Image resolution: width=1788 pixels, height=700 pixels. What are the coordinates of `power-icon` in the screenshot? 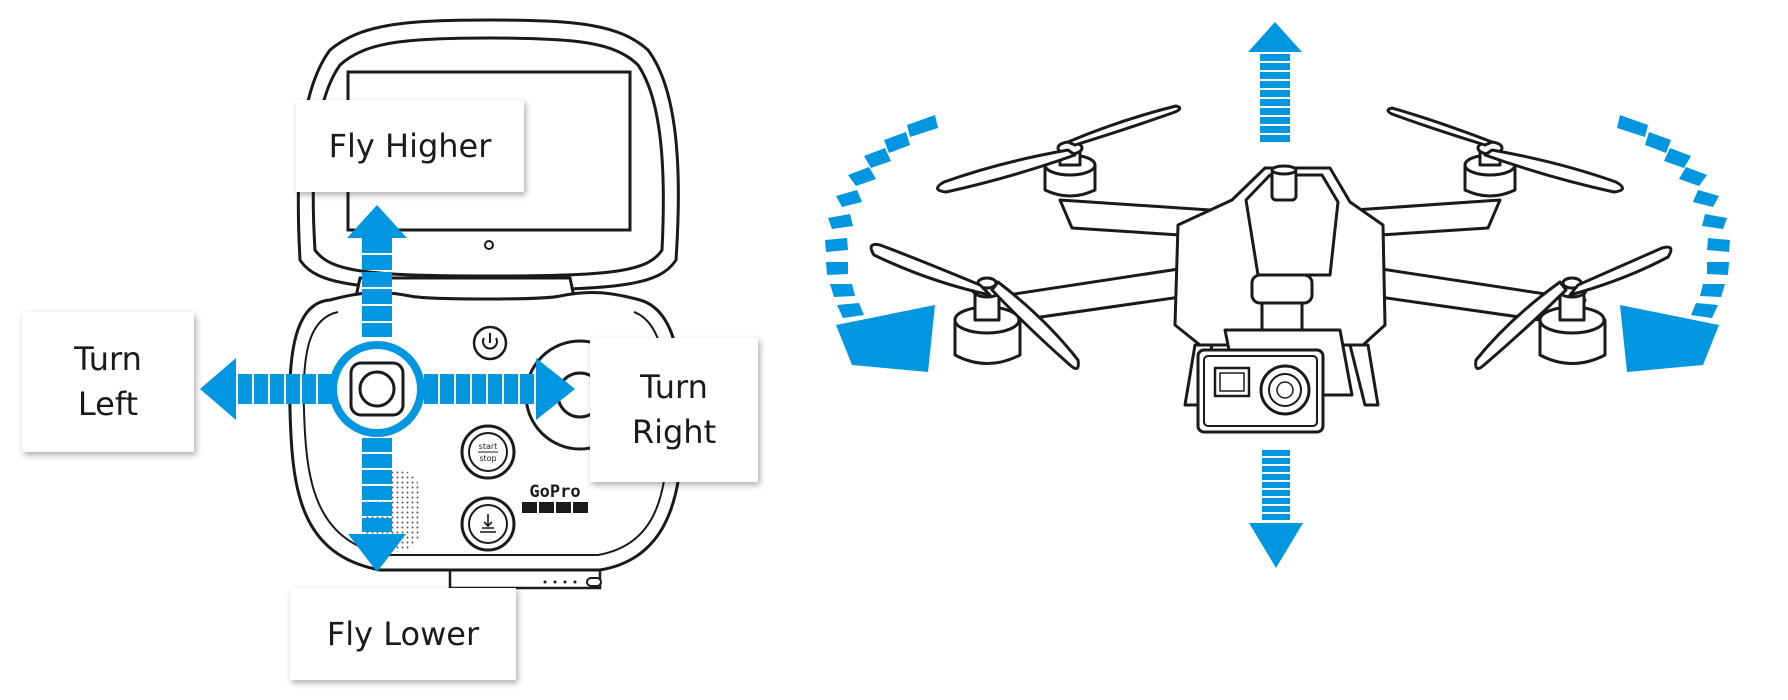 It's located at (490, 341).